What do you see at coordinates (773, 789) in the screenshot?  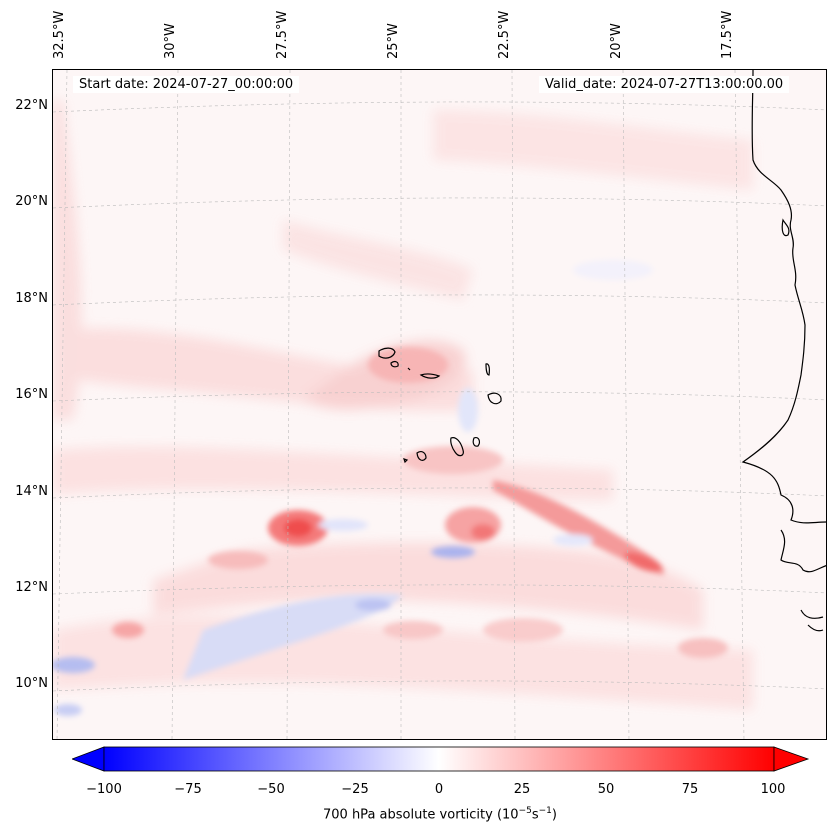 I see `colorbar-tick-100: 100` at bounding box center [773, 789].